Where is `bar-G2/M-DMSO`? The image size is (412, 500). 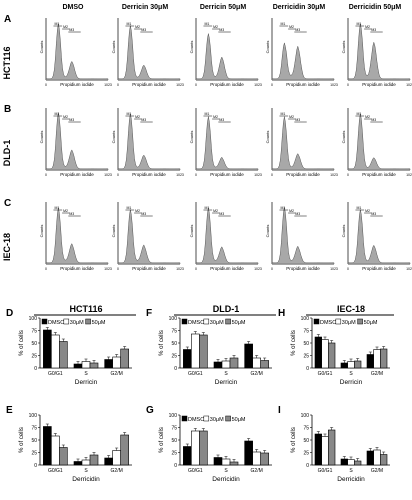 bar-G2/M-DMSO is located at coordinates (108, 461).